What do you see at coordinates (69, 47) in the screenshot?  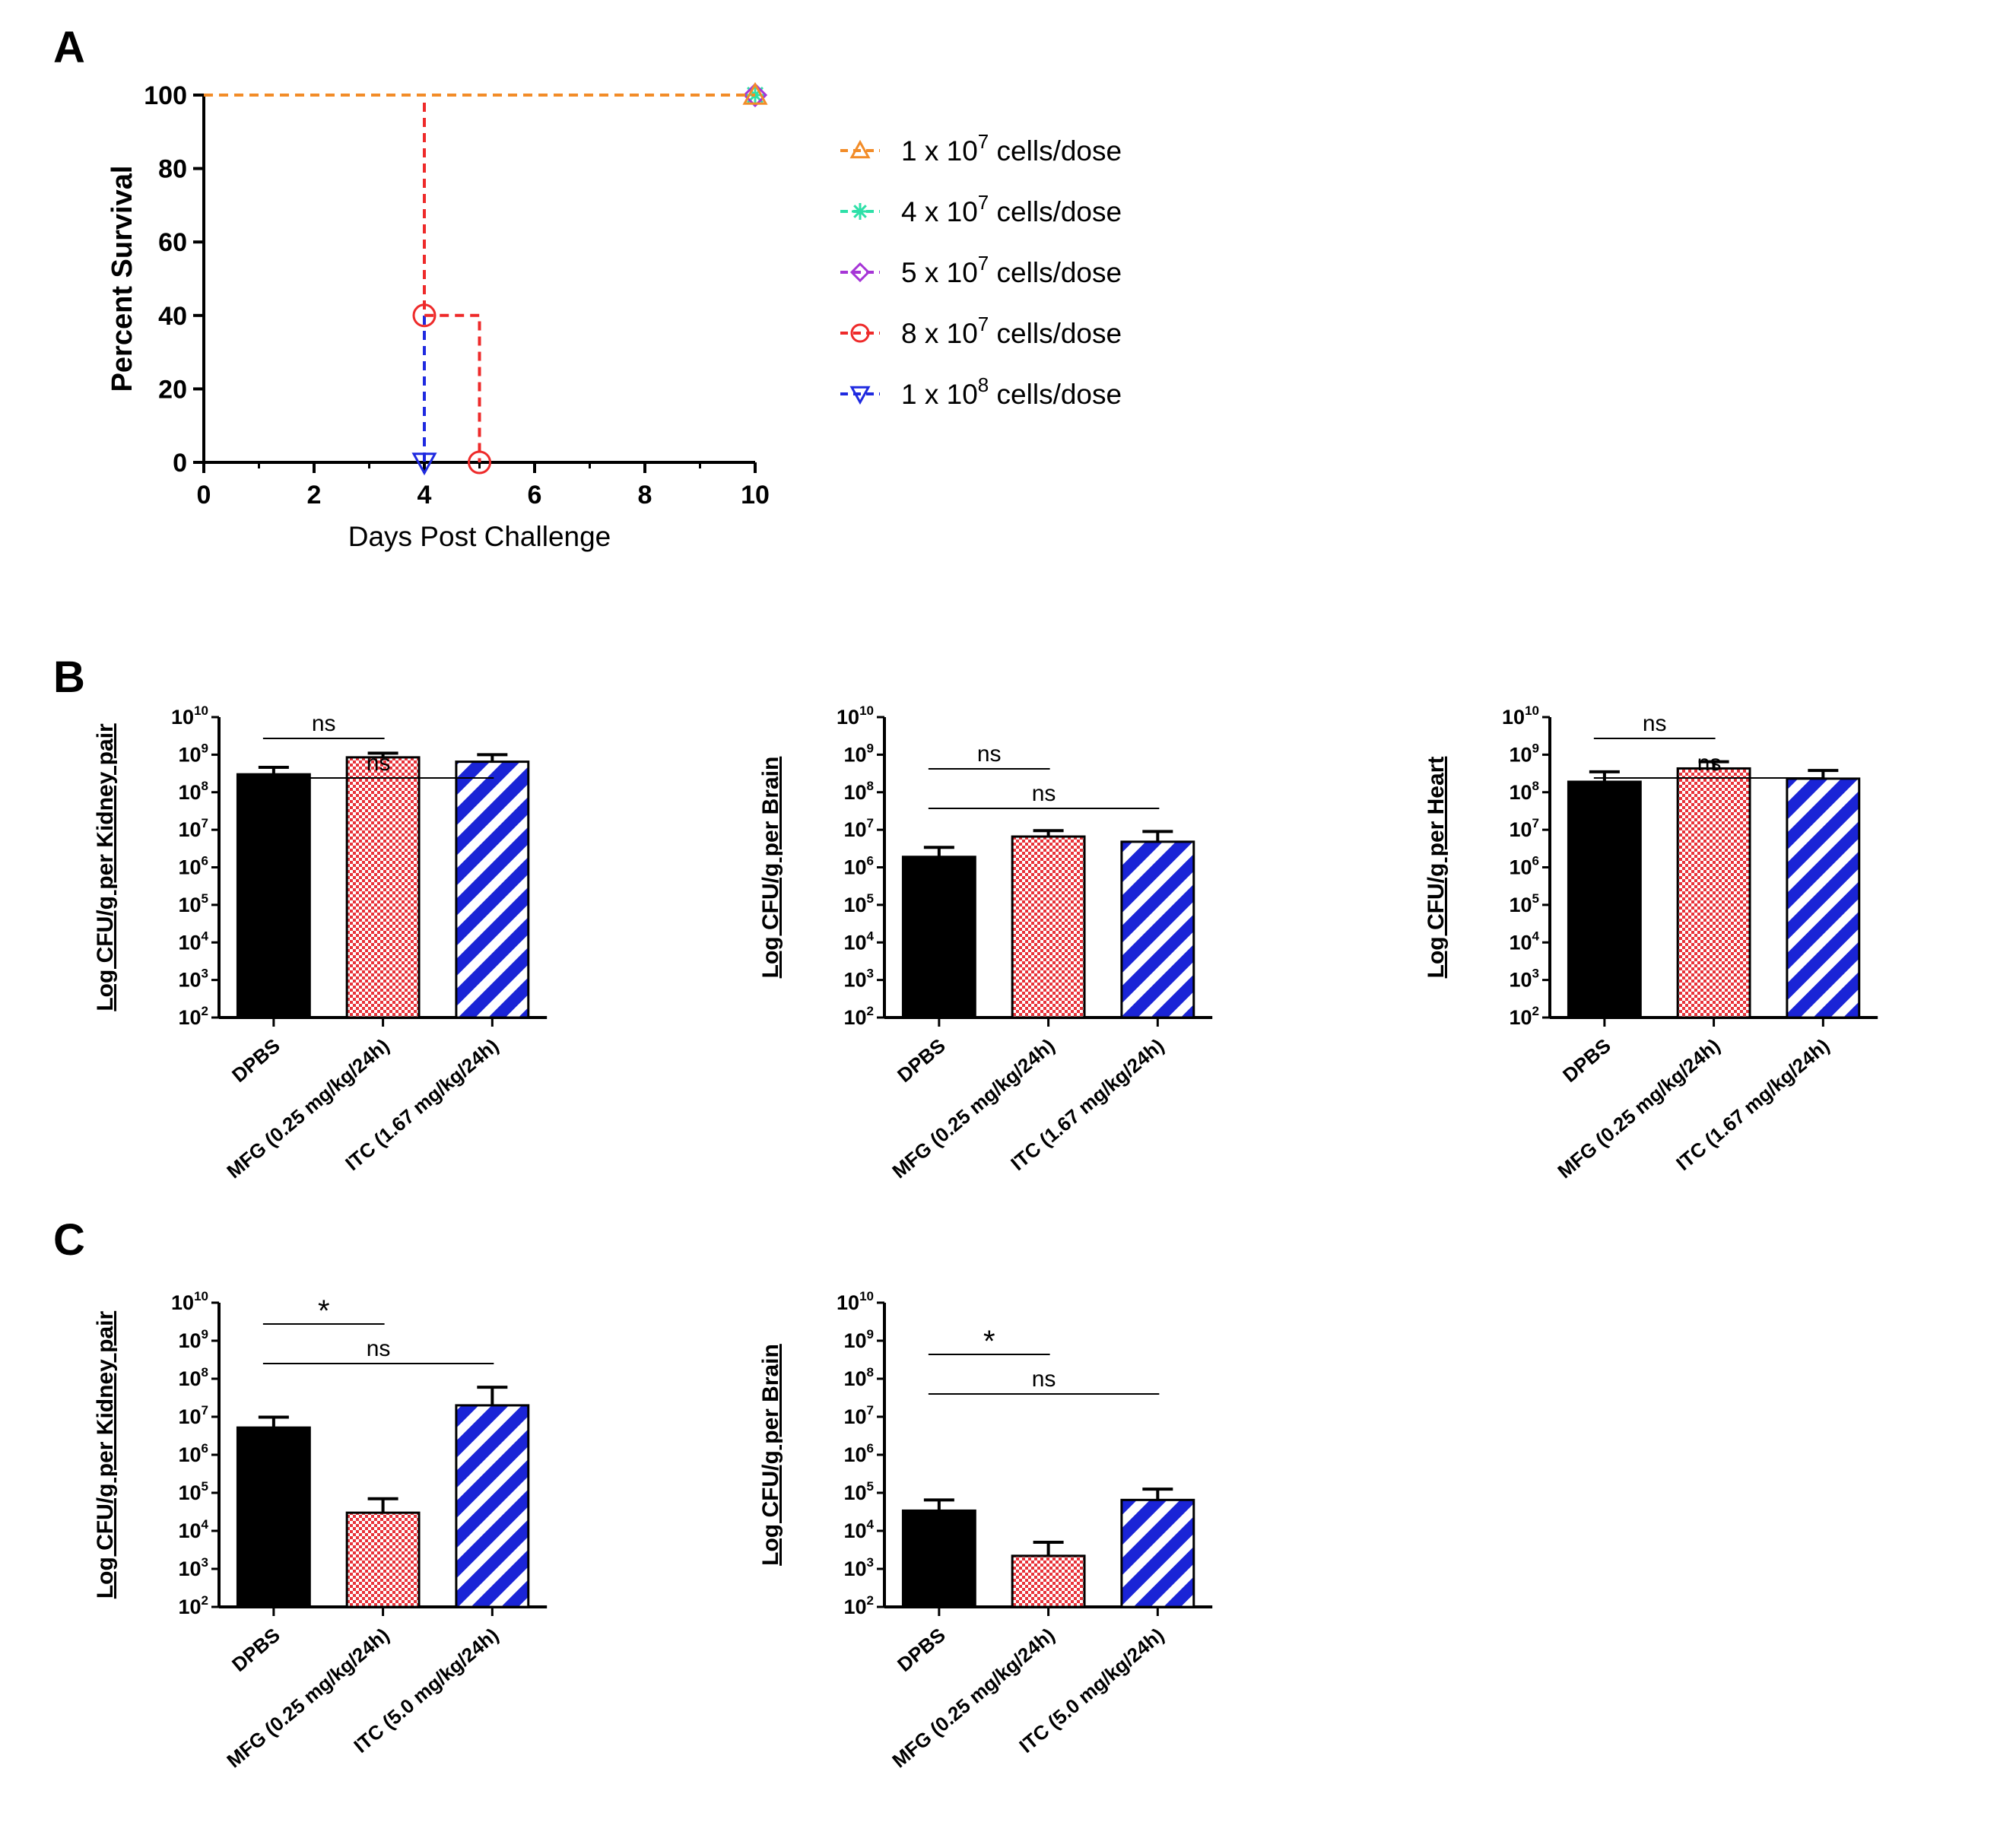 I see `panel-letter-a: A` at bounding box center [69, 47].